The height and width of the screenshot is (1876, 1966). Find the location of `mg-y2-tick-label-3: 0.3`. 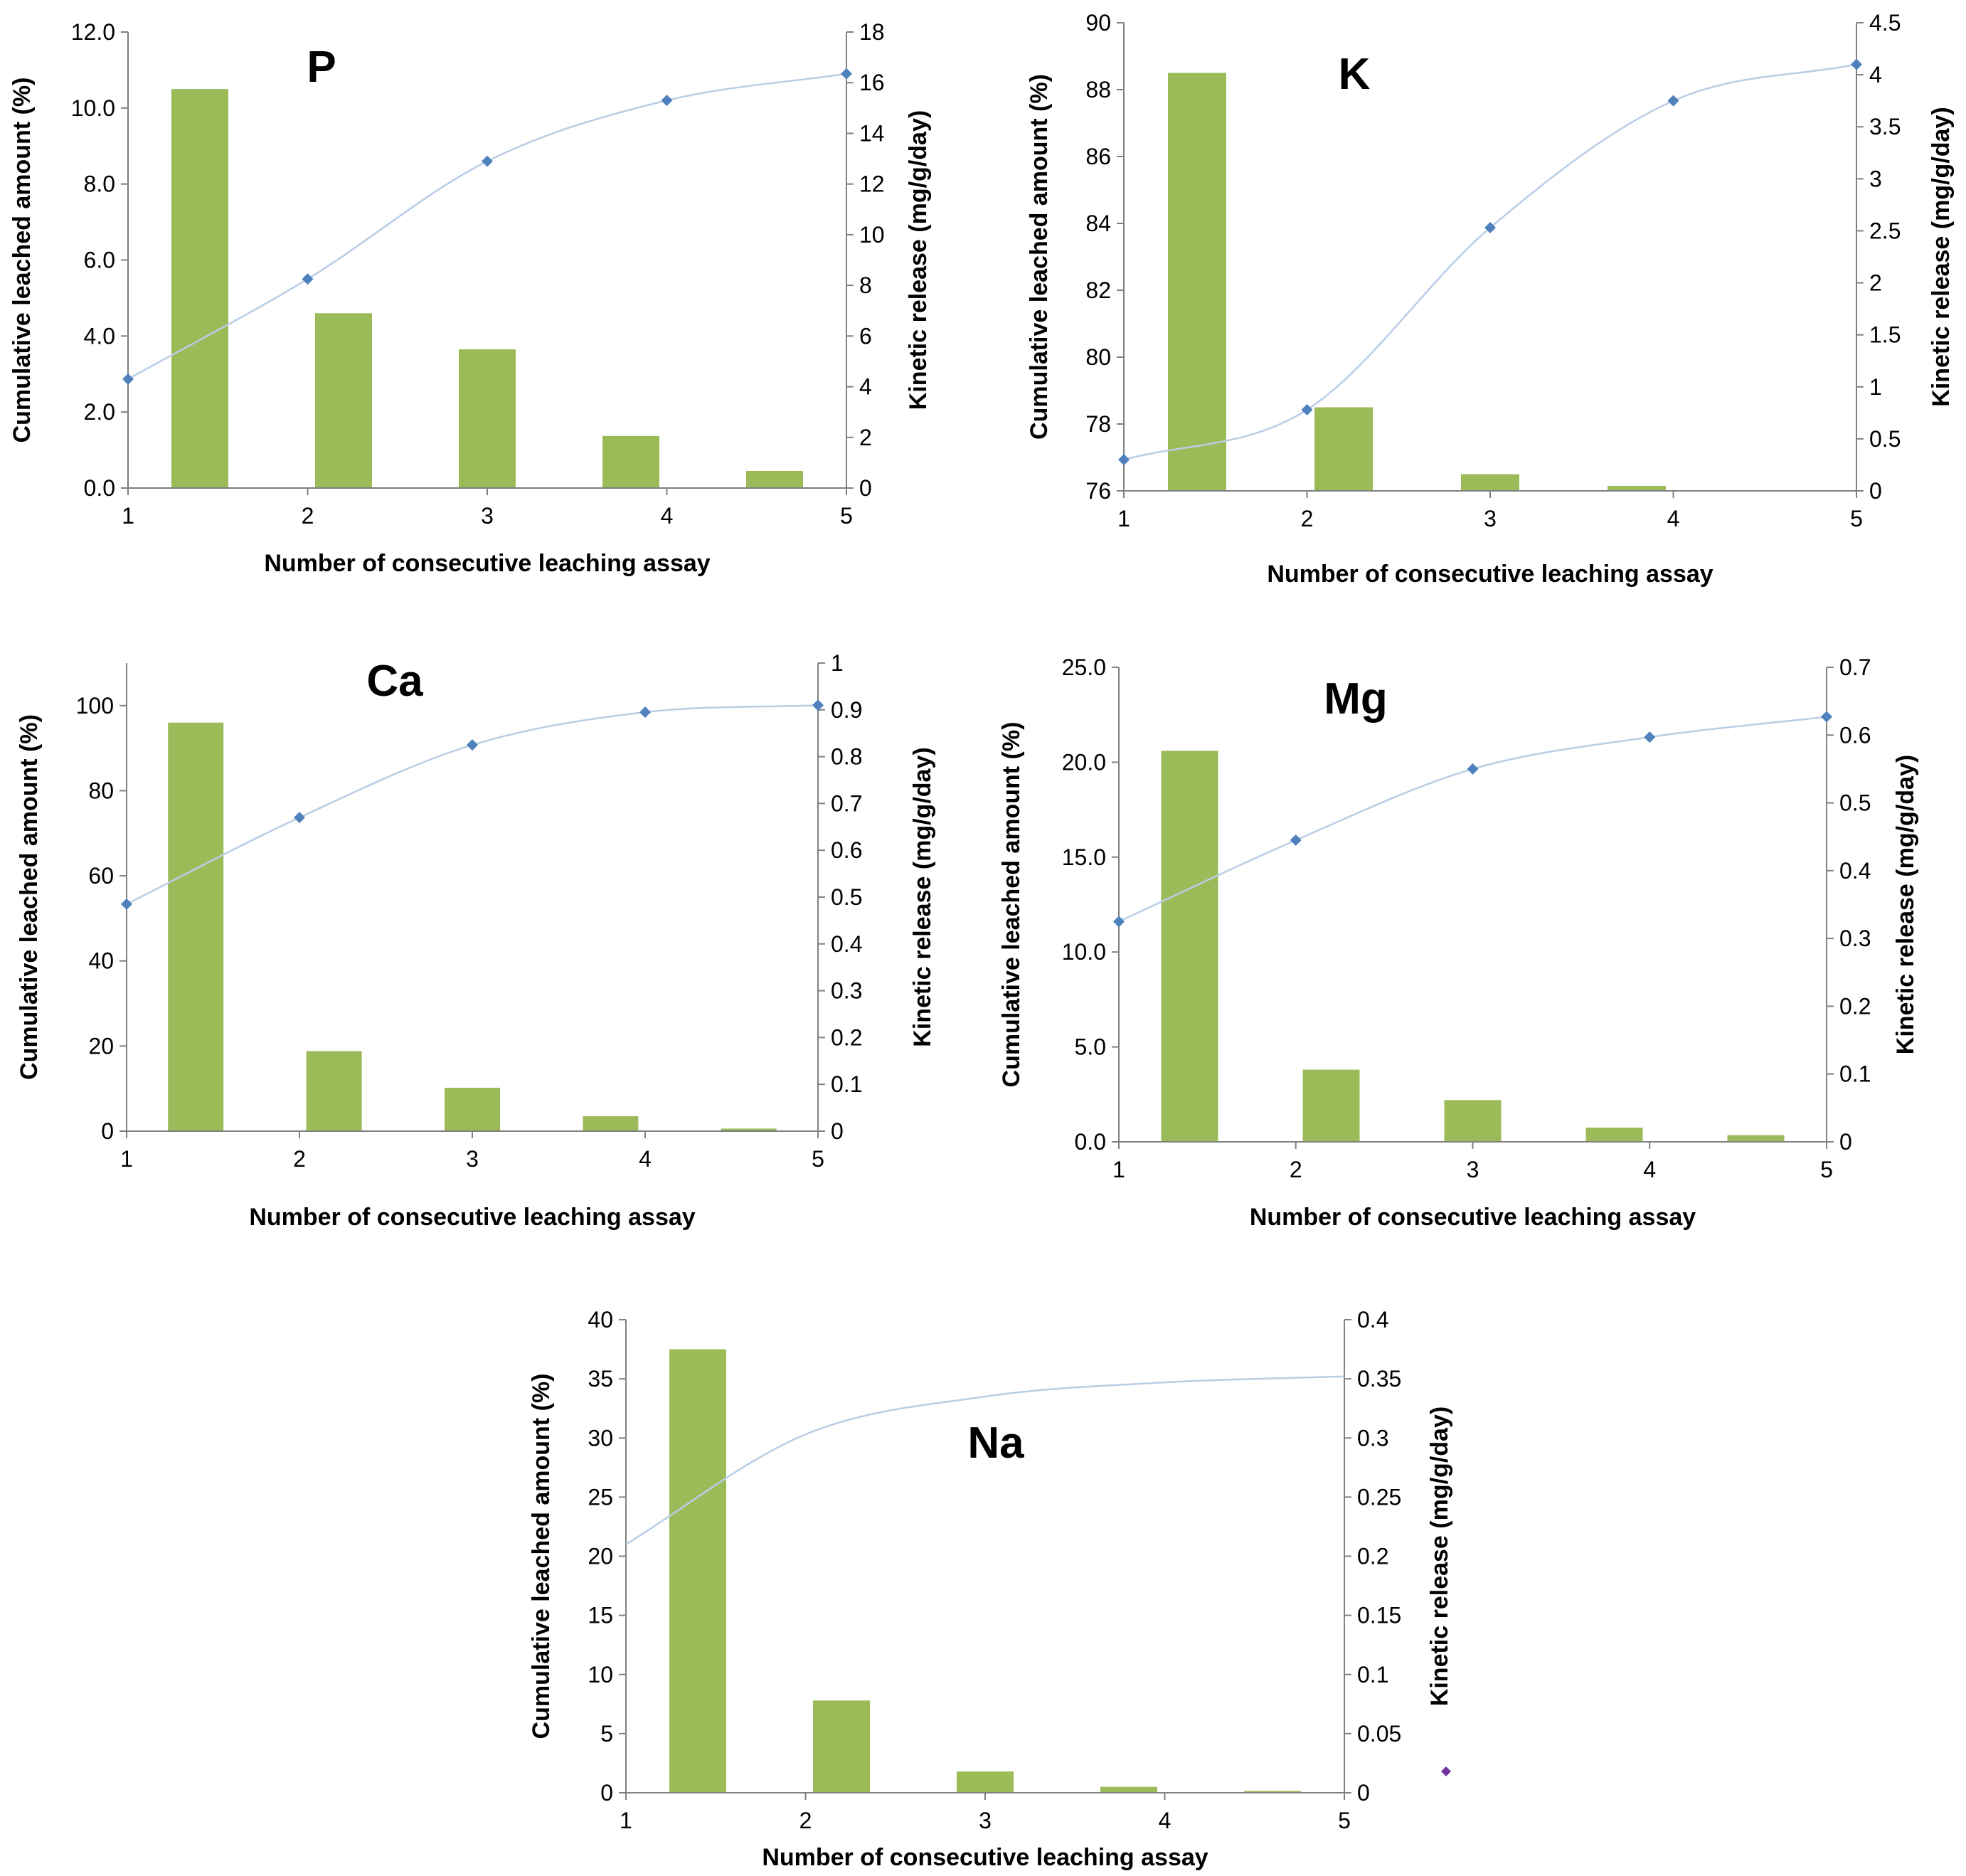

mg-y2-tick-label-3: 0.3 is located at coordinates (1855, 938).